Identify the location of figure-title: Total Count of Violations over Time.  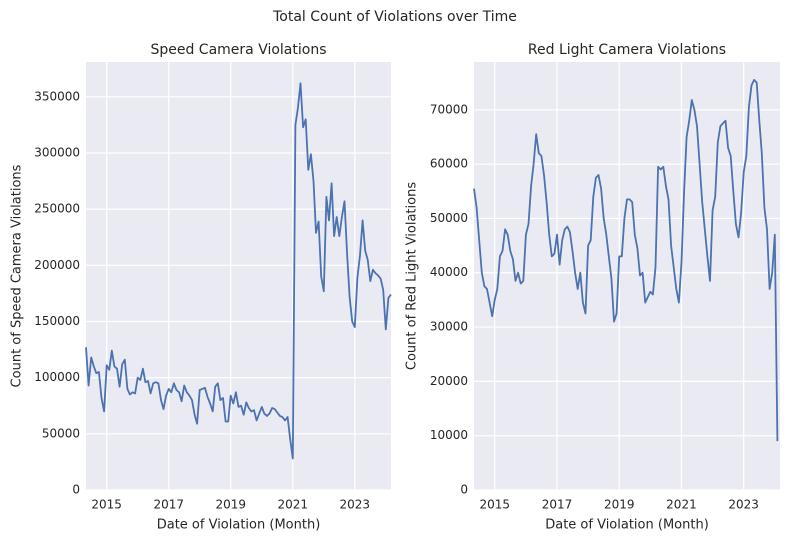
(394, 17).